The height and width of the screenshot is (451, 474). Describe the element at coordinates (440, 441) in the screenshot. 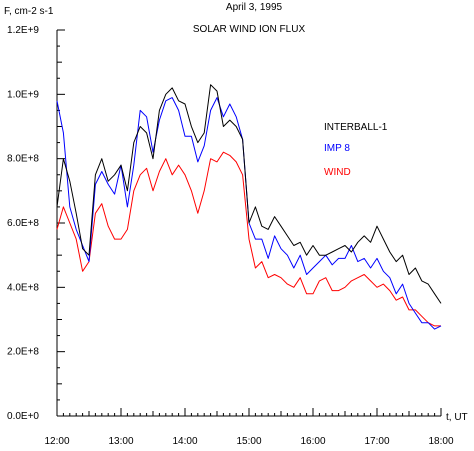

I see `x-tick-label: 18:00` at that location.